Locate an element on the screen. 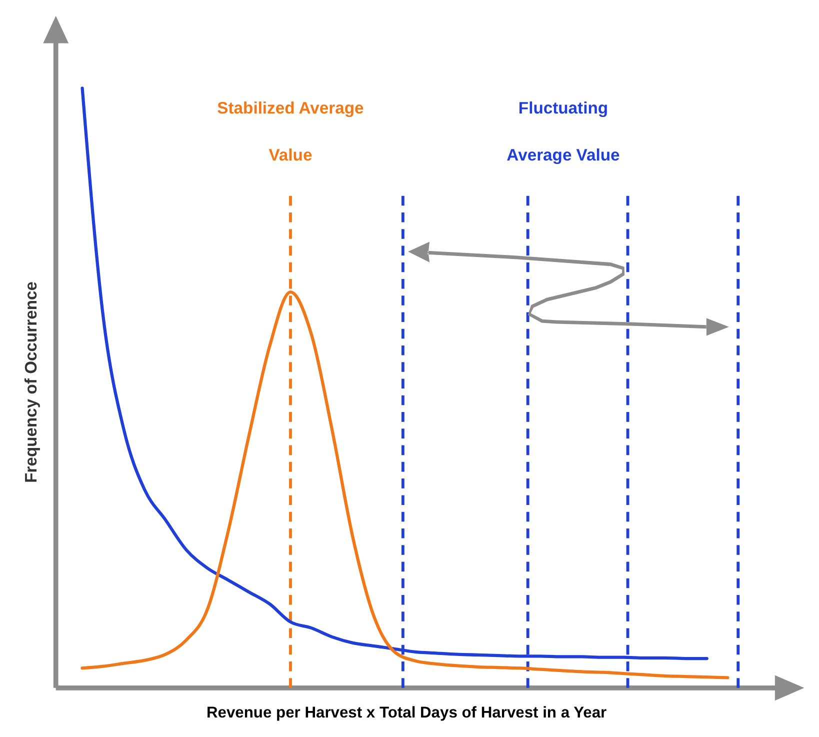  x-axis-title: Revenue per Harvest x Total Days of Harvest in a Year is located at coordinates (406, 713).